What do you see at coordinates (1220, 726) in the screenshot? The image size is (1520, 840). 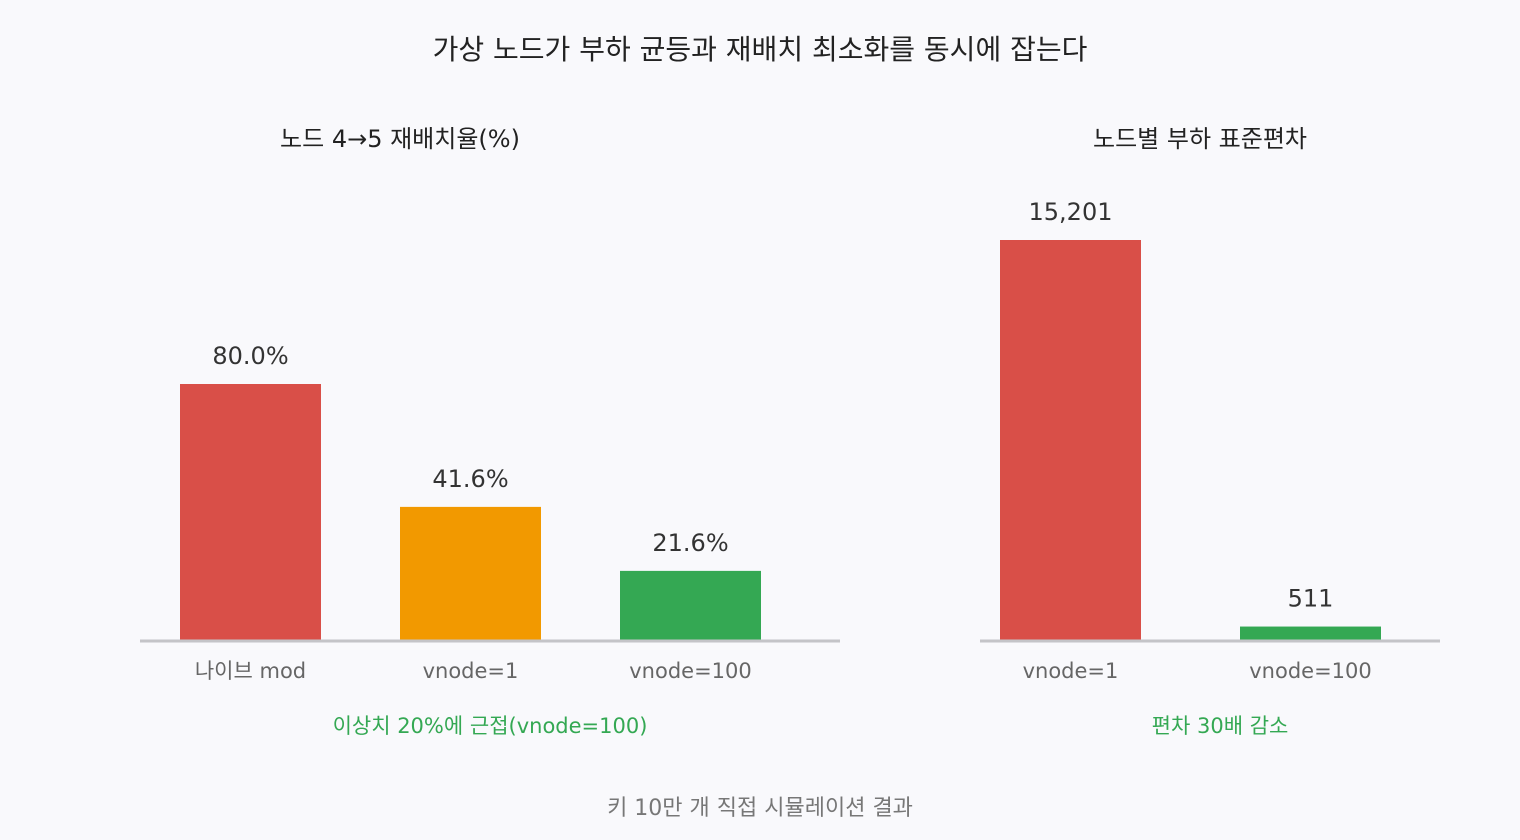 I see `chart-annotation: 편차 30배 감소` at bounding box center [1220, 726].